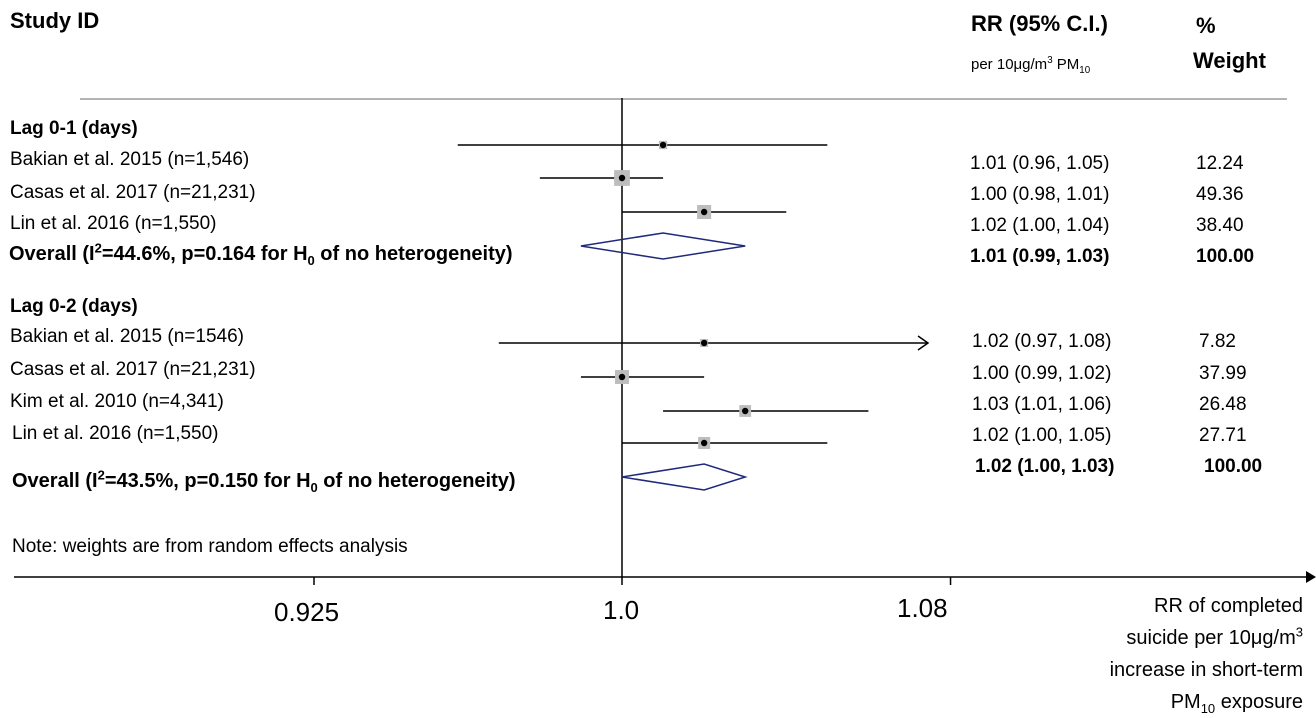  Describe the element at coordinates (1040, 194) in the screenshot. I see `ci-text: 1.00 (0.98, 1.01)` at that location.